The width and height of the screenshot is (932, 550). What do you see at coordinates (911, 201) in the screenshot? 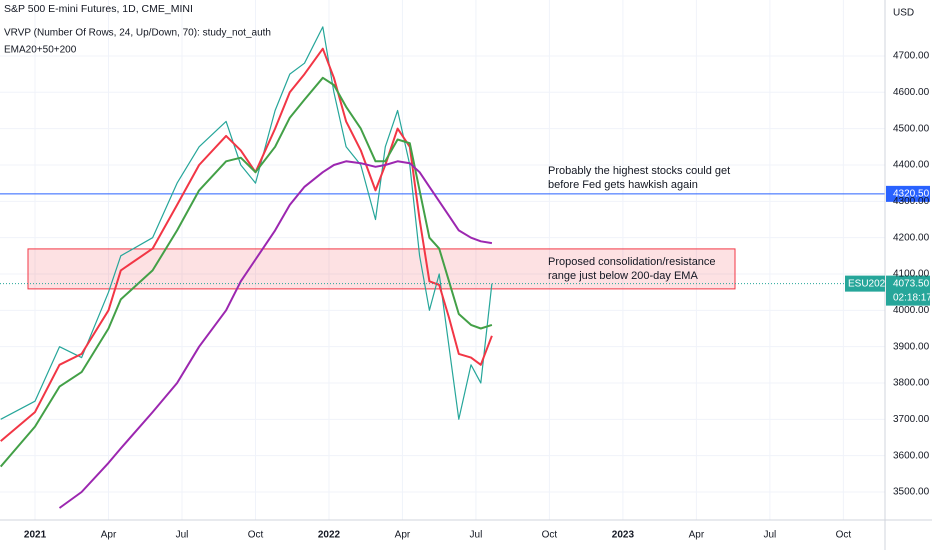
I see `y-tick-label: 4300.00` at bounding box center [911, 201].